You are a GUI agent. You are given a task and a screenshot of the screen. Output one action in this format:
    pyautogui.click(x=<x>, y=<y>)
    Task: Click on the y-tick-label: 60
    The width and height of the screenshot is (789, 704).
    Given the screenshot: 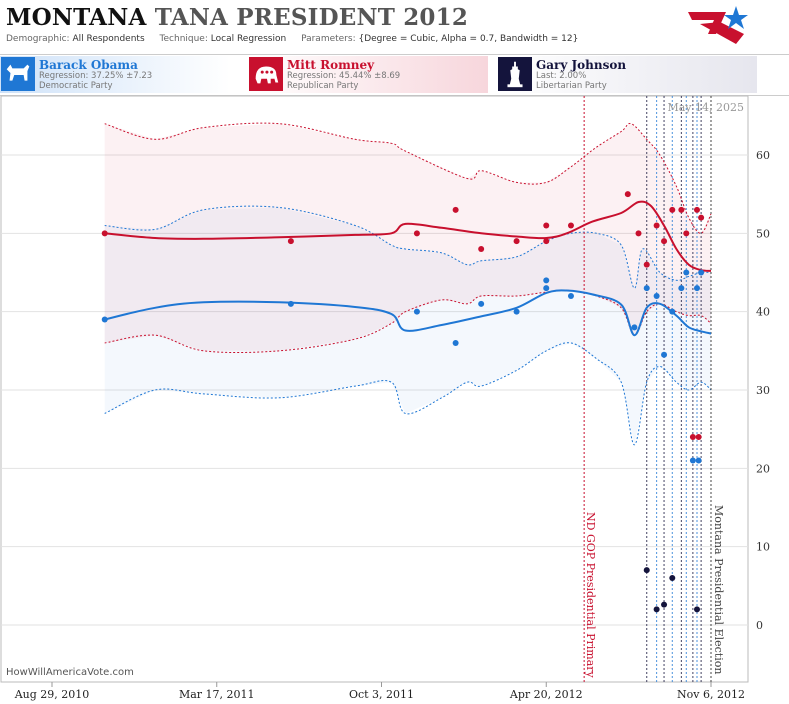 What is the action you would take?
    pyautogui.click(x=763, y=155)
    